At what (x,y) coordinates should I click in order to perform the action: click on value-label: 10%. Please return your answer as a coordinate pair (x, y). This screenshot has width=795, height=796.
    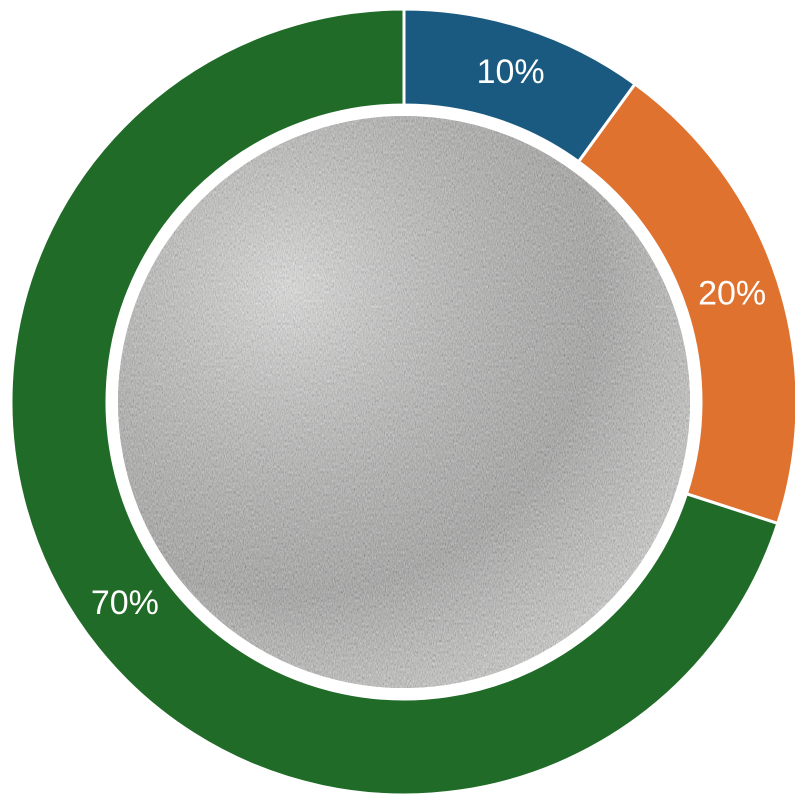
    Looking at the image, I should click on (511, 72).